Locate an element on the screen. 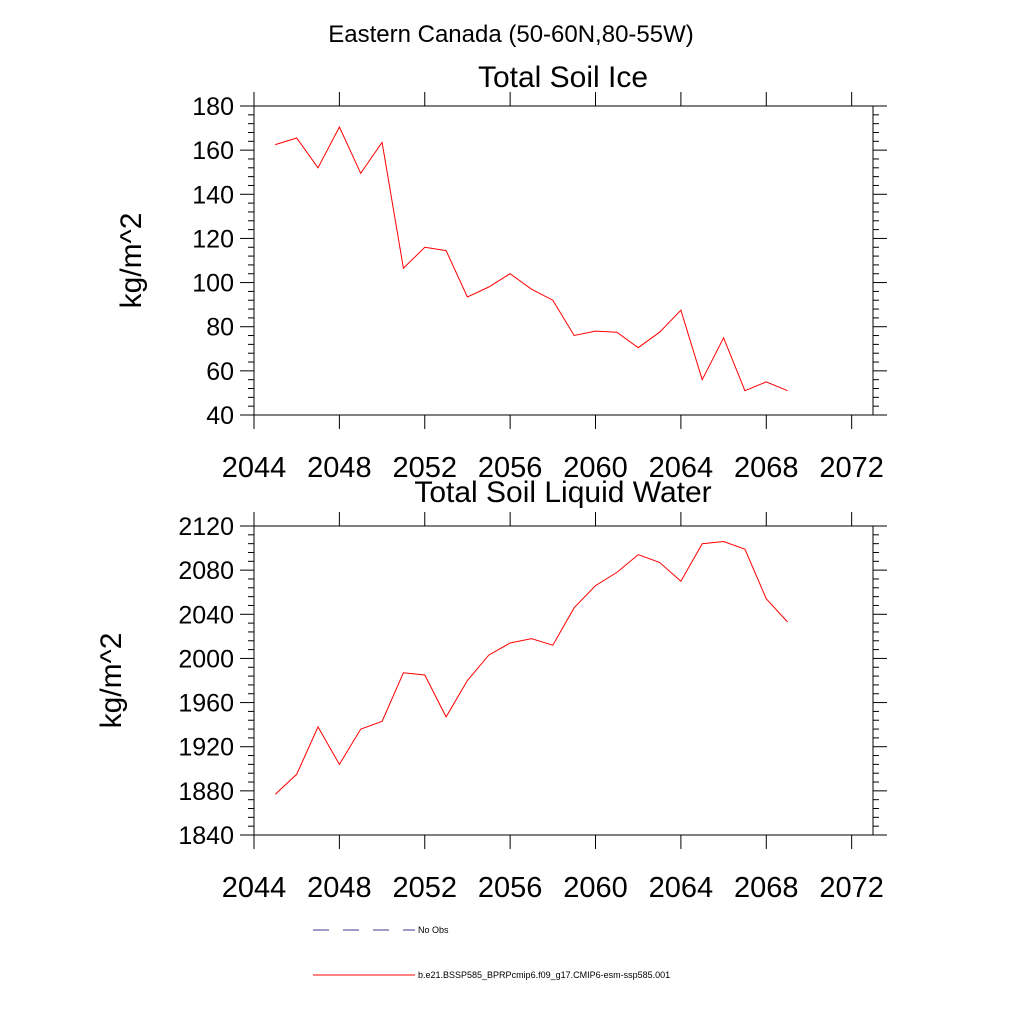  y-tick-label: 2080 is located at coordinates (206, 571).